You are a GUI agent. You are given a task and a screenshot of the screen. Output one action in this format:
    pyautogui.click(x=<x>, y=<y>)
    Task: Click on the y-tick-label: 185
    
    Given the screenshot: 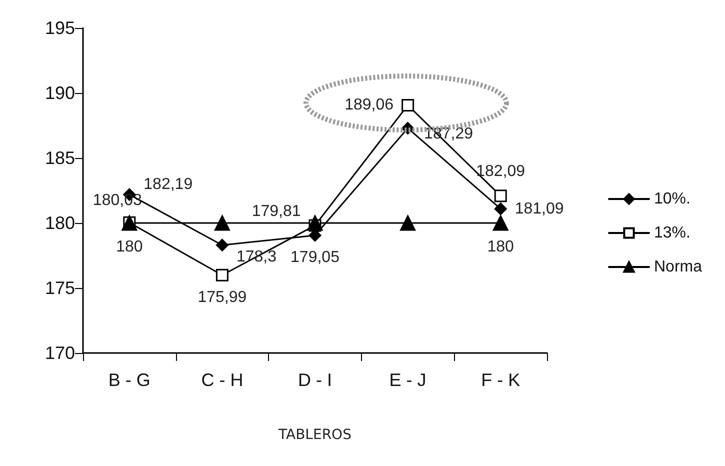 What is the action you would take?
    pyautogui.click(x=59, y=158)
    